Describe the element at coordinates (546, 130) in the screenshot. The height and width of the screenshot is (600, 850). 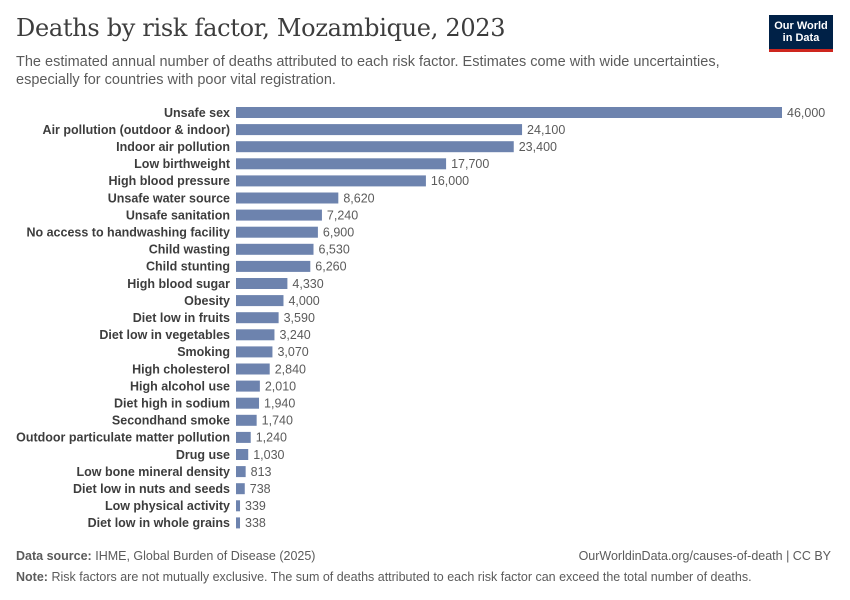
I see `value-label: 24,100` at that location.